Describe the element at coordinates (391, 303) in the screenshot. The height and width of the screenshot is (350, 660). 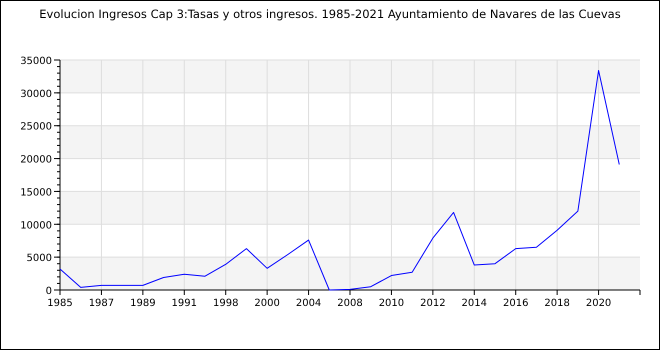
I see `x-tick-label: 2010` at that location.